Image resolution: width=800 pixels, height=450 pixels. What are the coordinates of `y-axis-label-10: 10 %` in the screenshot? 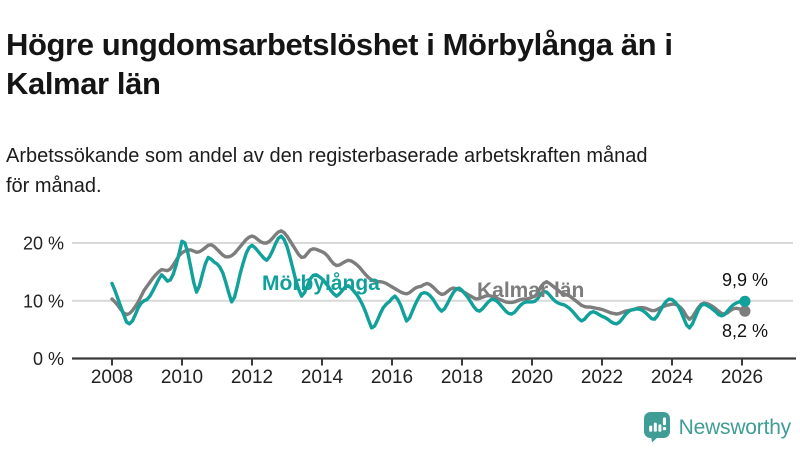 It's located at (43, 301).